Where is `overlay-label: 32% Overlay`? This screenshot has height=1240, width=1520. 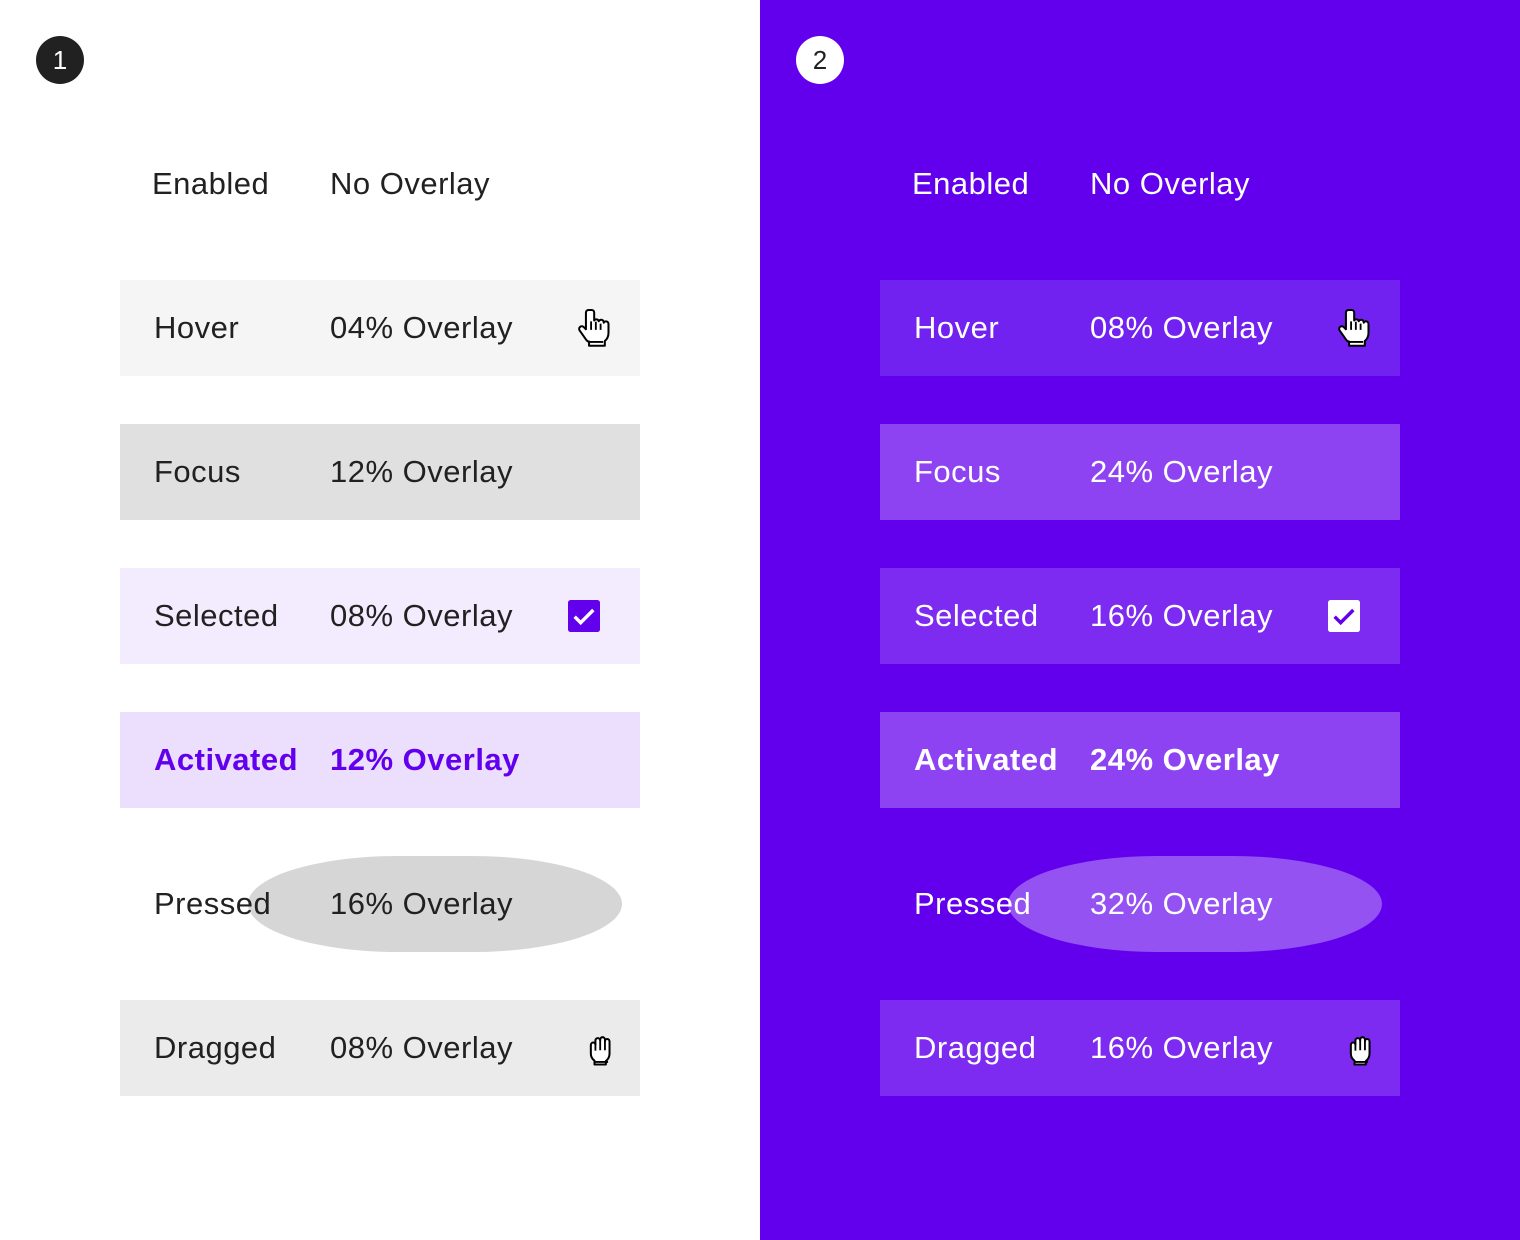 overlay-label: 32% Overlay is located at coordinates (1181, 903).